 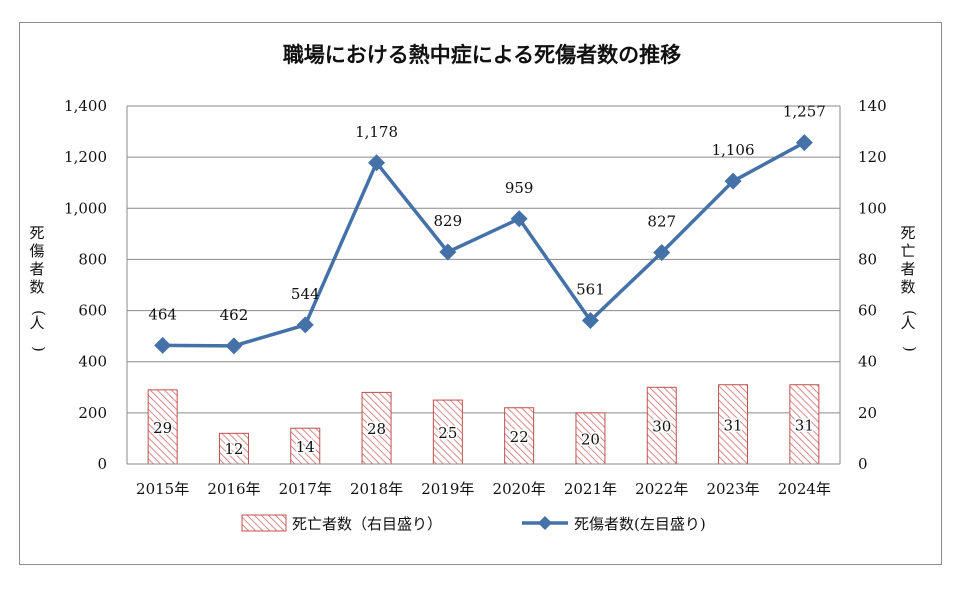 What do you see at coordinates (162, 314) in the screenshot?
I see `line-value-label: 464` at bounding box center [162, 314].